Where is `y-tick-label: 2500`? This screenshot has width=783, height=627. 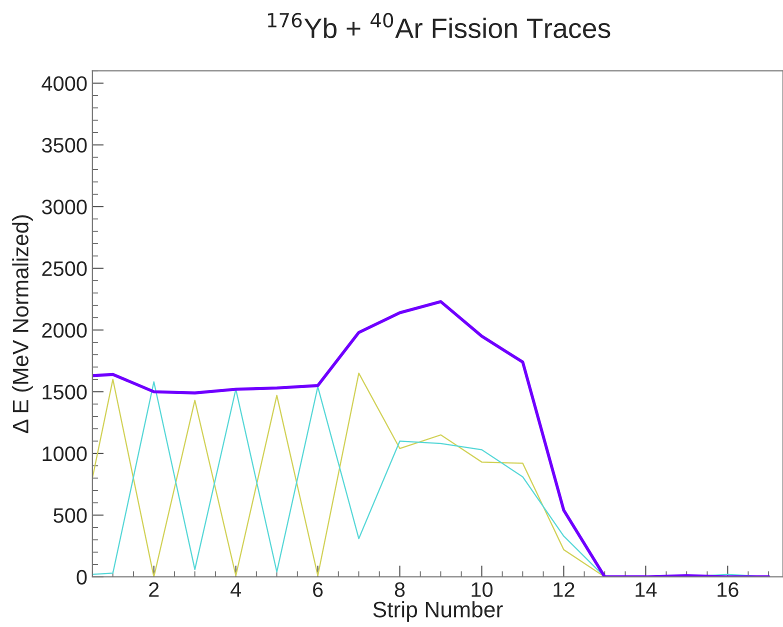 y-tick-label: 2500 is located at coordinates (64, 268).